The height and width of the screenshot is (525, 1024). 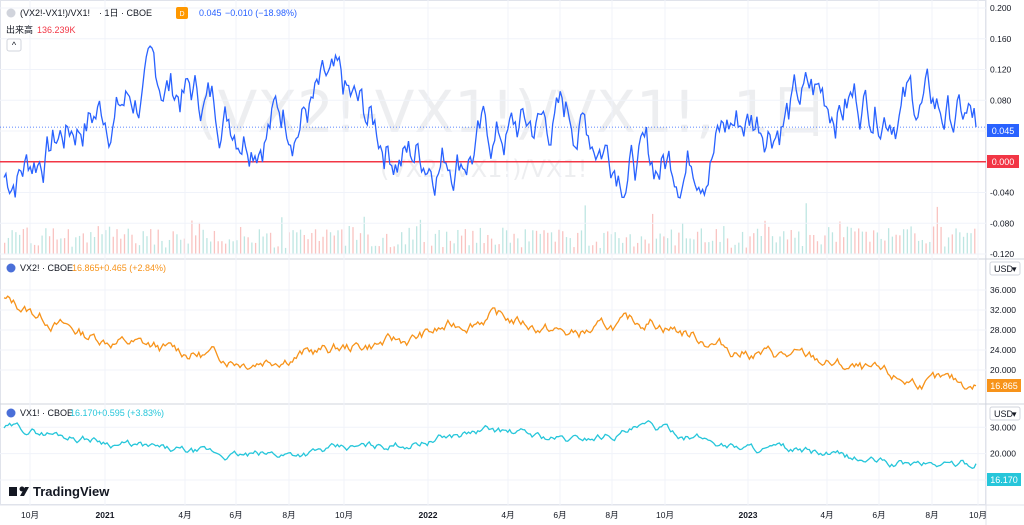 I want to click on pane3-currency-chevron-icon: ▾, so click(x=1014, y=414).